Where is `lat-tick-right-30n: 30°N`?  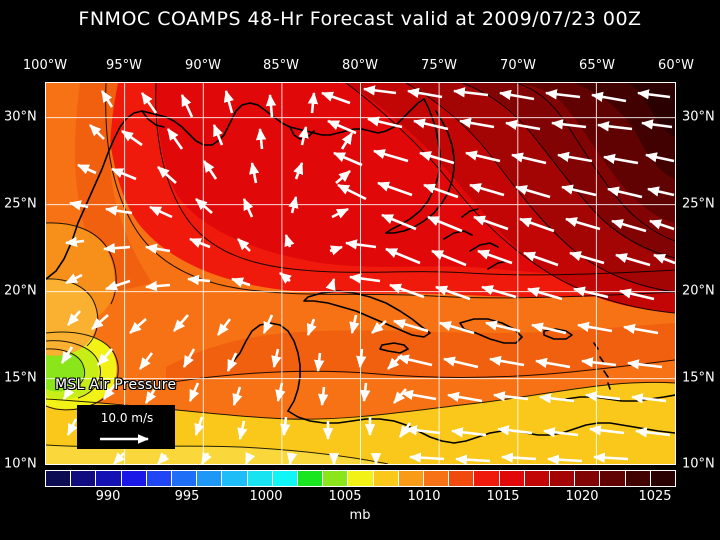
lat-tick-right-30n: 30°N is located at coordinates (698, 117).